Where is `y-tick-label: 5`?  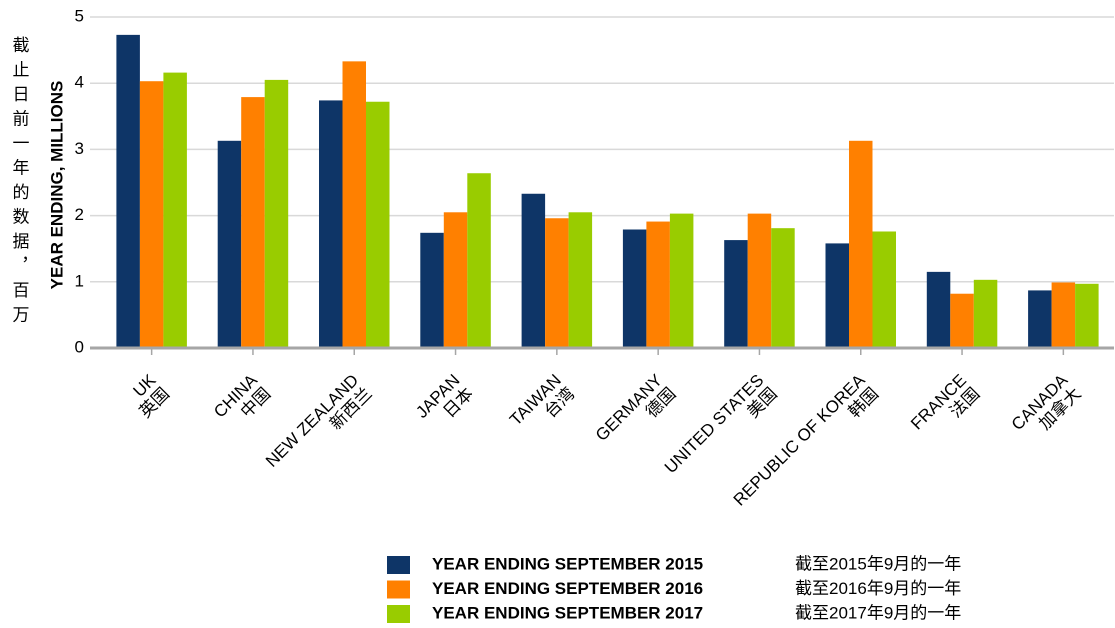 y-tick-label: 5 is located at coordinates (79, 15).